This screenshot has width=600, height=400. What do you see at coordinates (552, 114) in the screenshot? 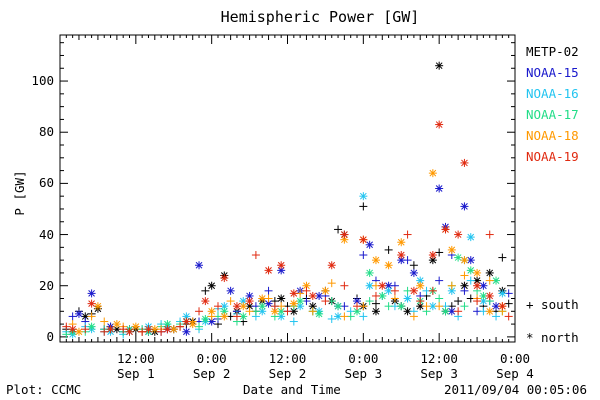
I see `legend-entry: NOAA-17` at bounding box center [552, 114].